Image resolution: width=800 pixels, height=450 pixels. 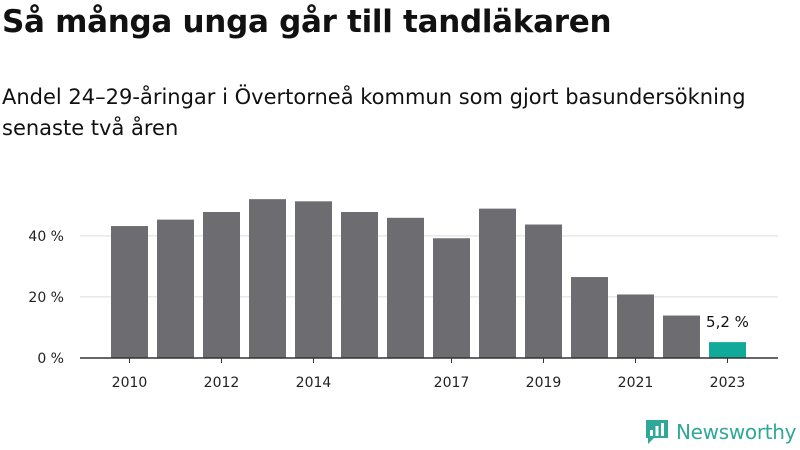 I want to click on x-tick-label: 2012, so click(x=222, y=383).